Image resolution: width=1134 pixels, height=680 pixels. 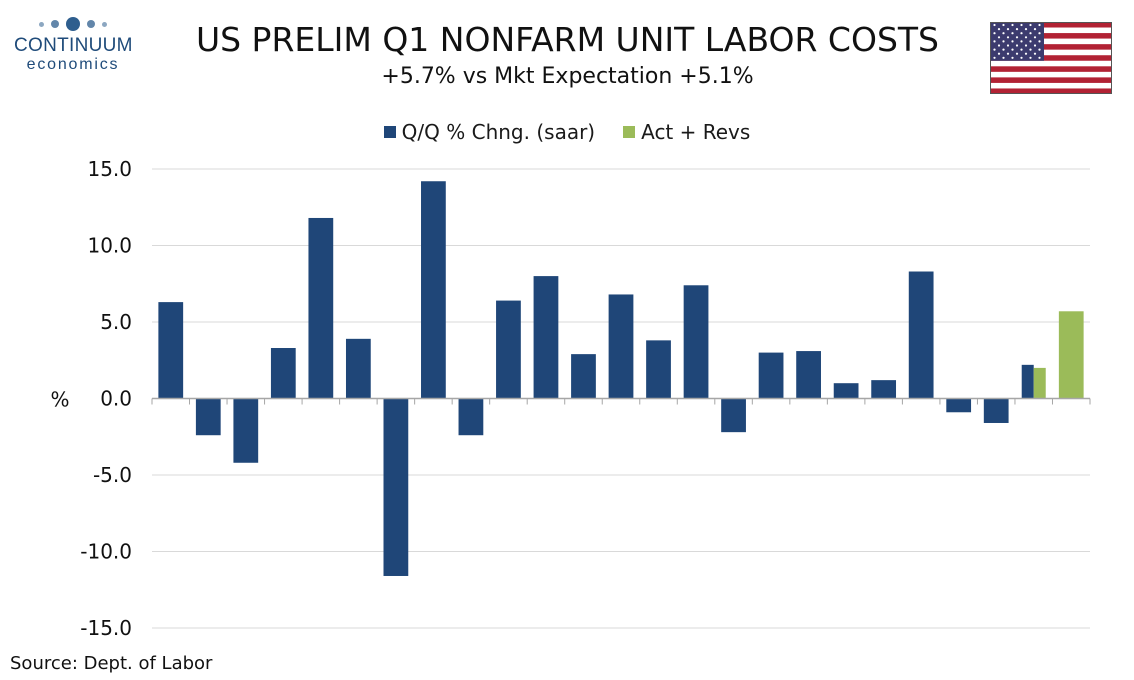 What do you see at coordinates (389, 132) in the screenshot?
I see `legend-swatch-series1` at bounding box center [389, 132].